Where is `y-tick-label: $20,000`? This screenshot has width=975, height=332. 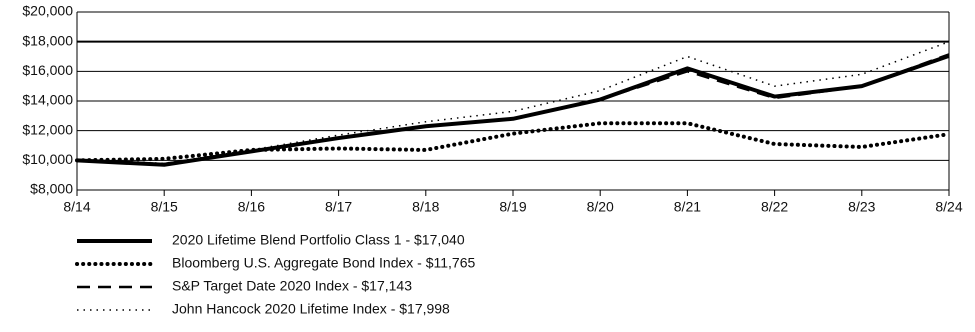 y-tick-label: $20,000 is located at coordinates (47, 11).